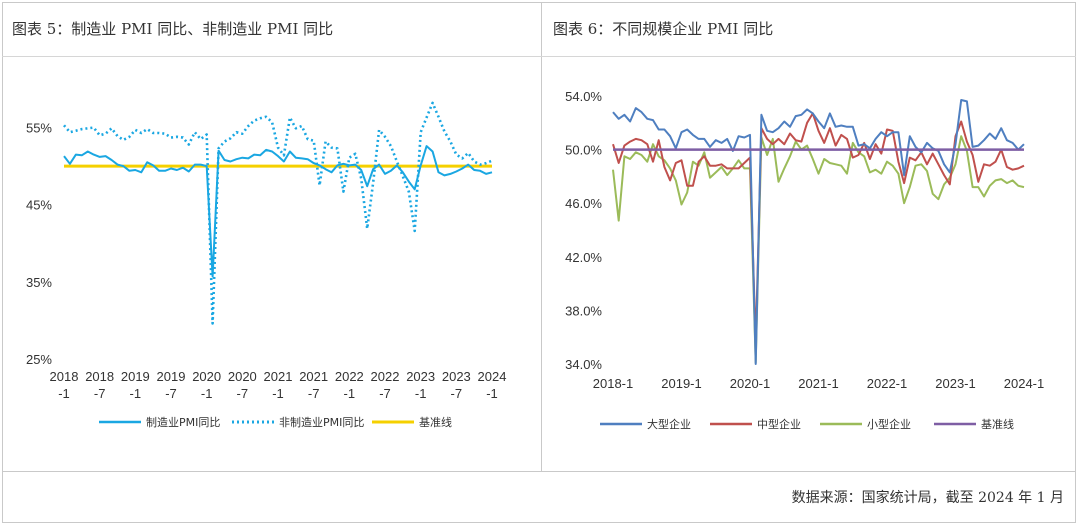 The height and width of the screenshot is (527, 1080). Describe the element at coordinates (541, 236) in the screenshot. I see `panel-divider` at that location.